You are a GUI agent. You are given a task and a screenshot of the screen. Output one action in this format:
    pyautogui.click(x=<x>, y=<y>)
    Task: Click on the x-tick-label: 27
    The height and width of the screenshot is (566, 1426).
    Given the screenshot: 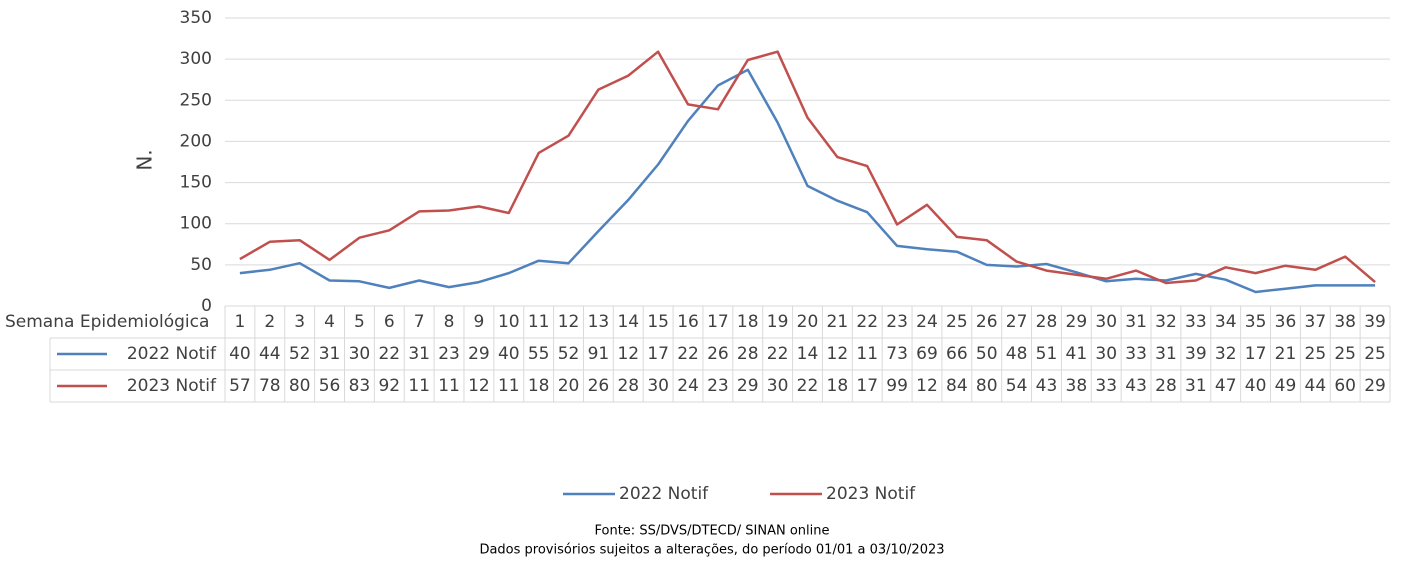 What is the action you would take?
    pyautogui.click(x=1017, y=322)
    